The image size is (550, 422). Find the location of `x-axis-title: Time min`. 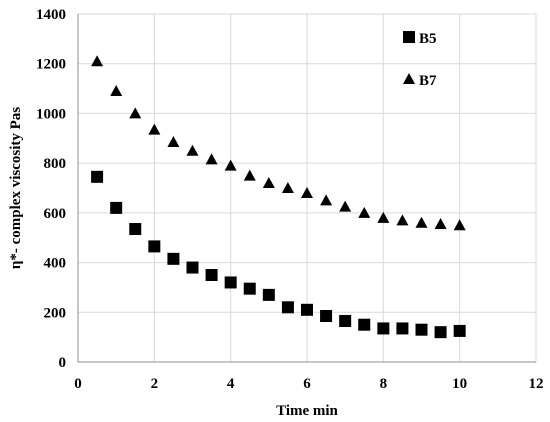

x-axis-title: Time min is located at coordinates (307, 411).